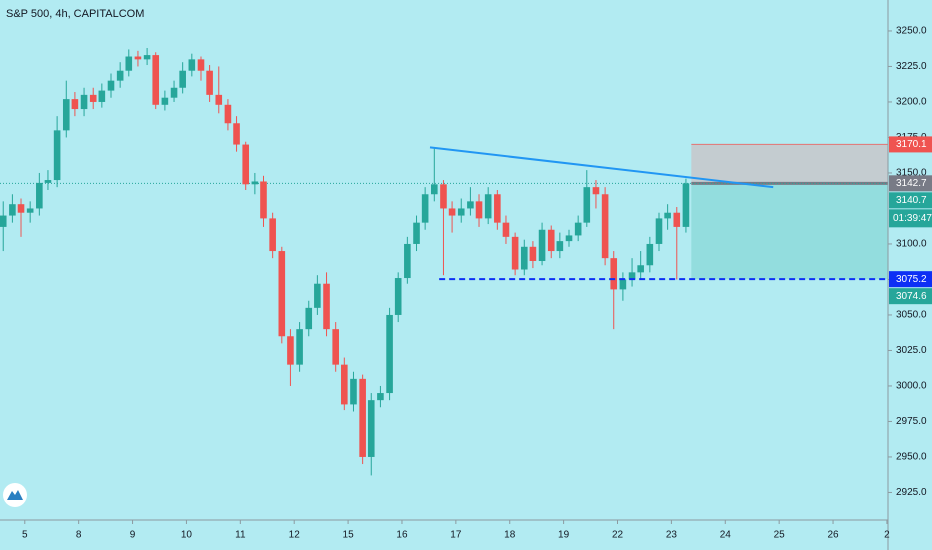 This screenshot has width=932, height=550. Describe the element at coordinates (911, 492) in the screenshot. I see `y-tick-label: 2925.0` at that location.